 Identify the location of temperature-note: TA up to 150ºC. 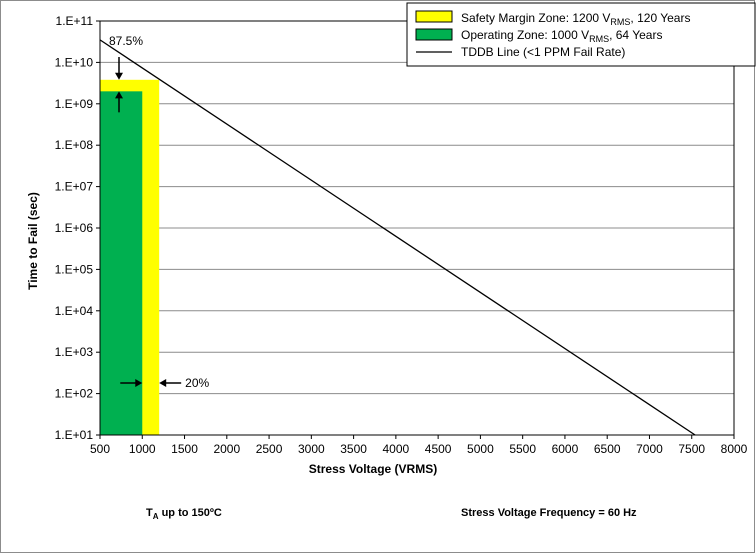
(184, 514).